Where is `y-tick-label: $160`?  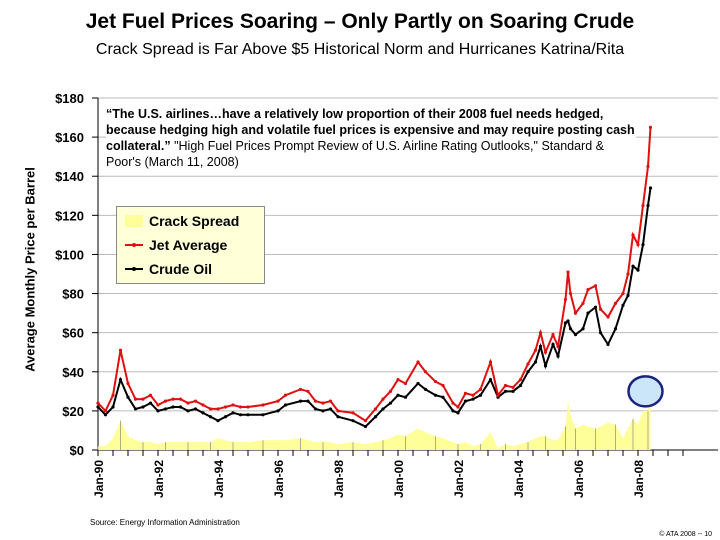 y-tick-label: $160 is located at coordinates (69, 137).